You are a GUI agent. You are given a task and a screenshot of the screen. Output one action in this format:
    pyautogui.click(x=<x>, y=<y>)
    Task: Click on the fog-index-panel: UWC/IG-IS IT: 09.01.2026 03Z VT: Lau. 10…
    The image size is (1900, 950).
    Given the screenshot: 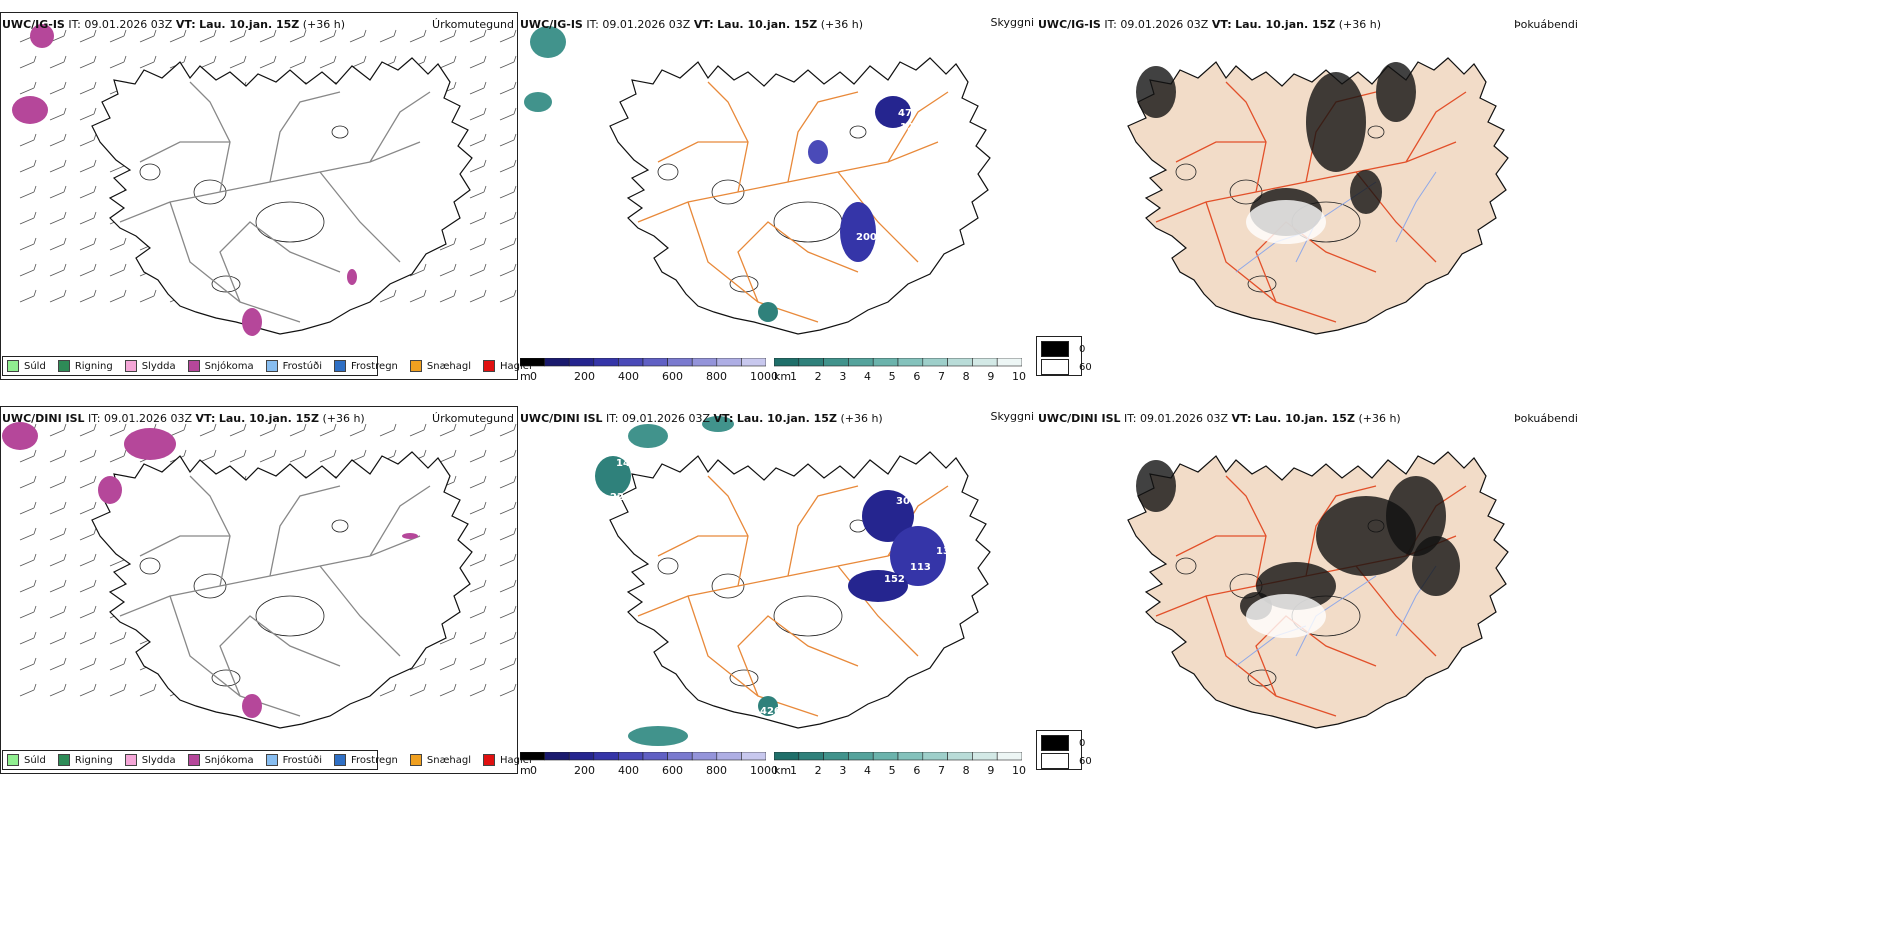 What is the action you would take?
    pyautogui.click(x=1307, y=196)
    